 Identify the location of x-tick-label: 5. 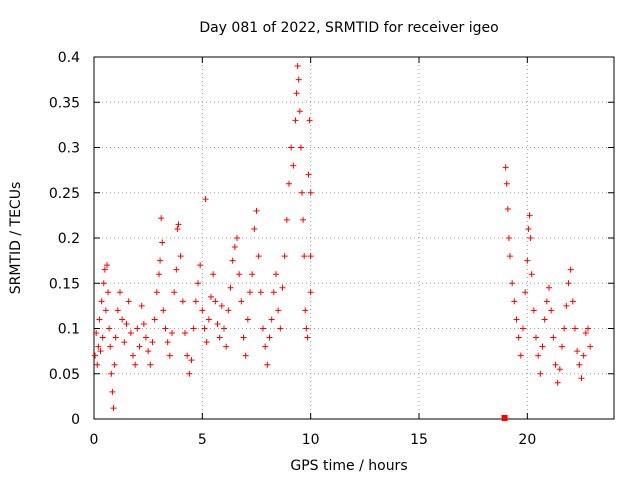
(202, 440).